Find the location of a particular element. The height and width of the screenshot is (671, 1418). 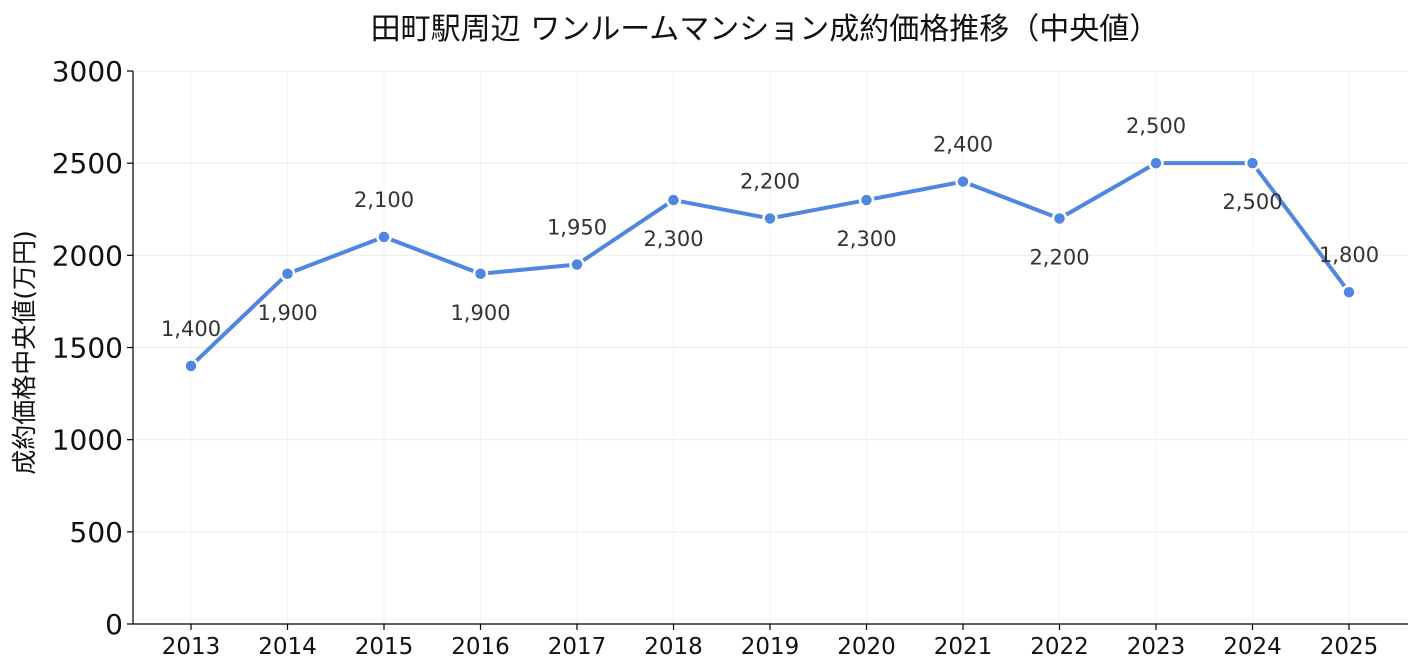

data-label-11: 2,500 is located at coordinates (1252, 202).